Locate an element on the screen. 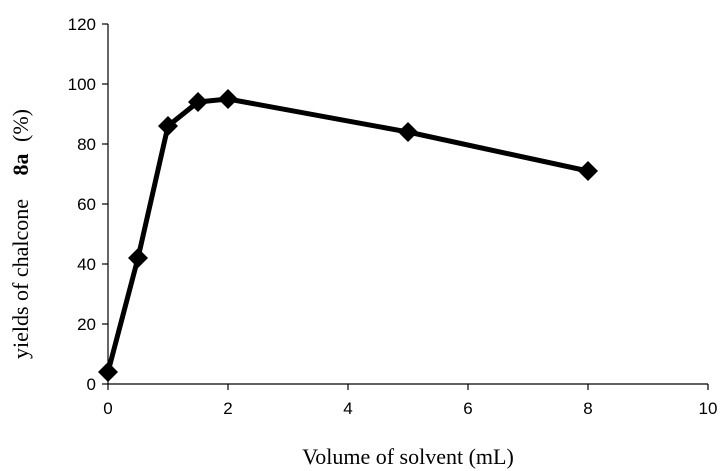 This screenshot has width=723, height=471. y-tick-label: 120 is located at coordinates (82, 24).